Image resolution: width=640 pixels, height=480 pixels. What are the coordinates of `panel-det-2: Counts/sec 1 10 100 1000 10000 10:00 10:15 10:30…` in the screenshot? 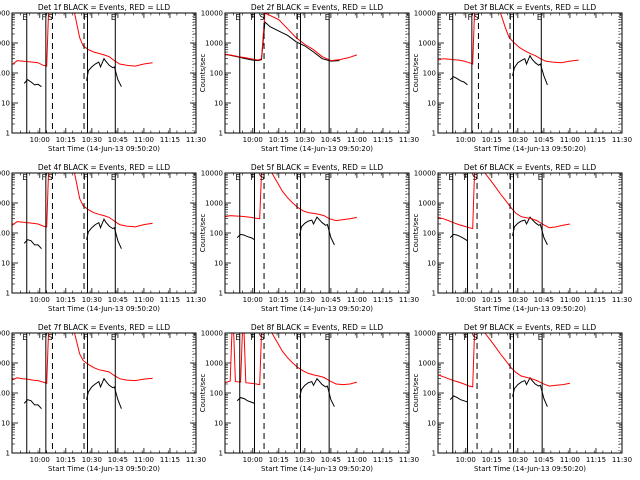 It's located at (309, 78).